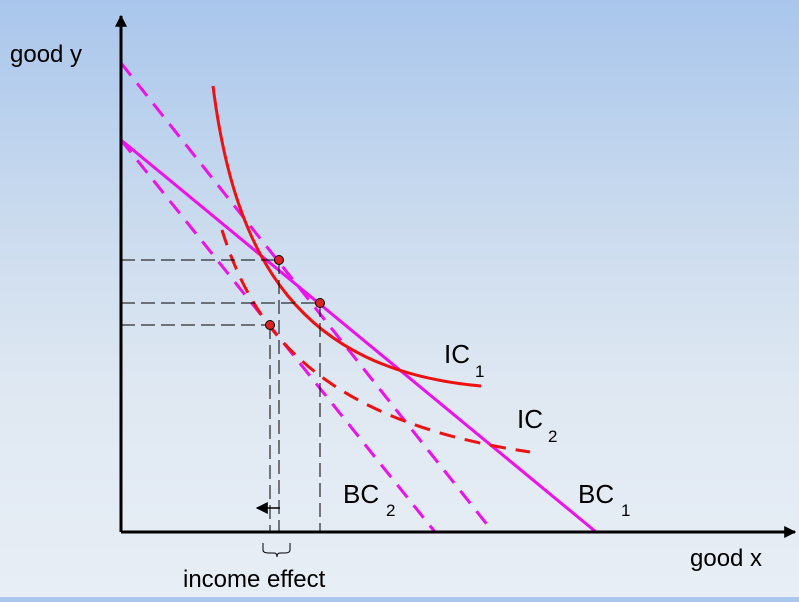  I want to click on ic2-indifference-curve, so click(375, 341).